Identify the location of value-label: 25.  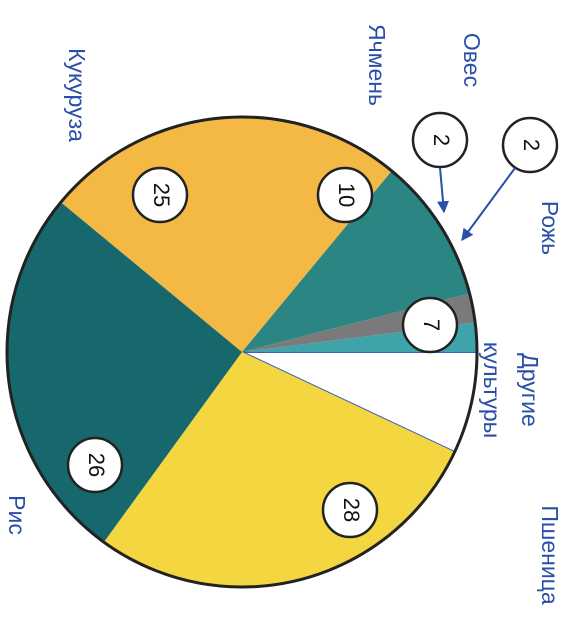
(161, 195).